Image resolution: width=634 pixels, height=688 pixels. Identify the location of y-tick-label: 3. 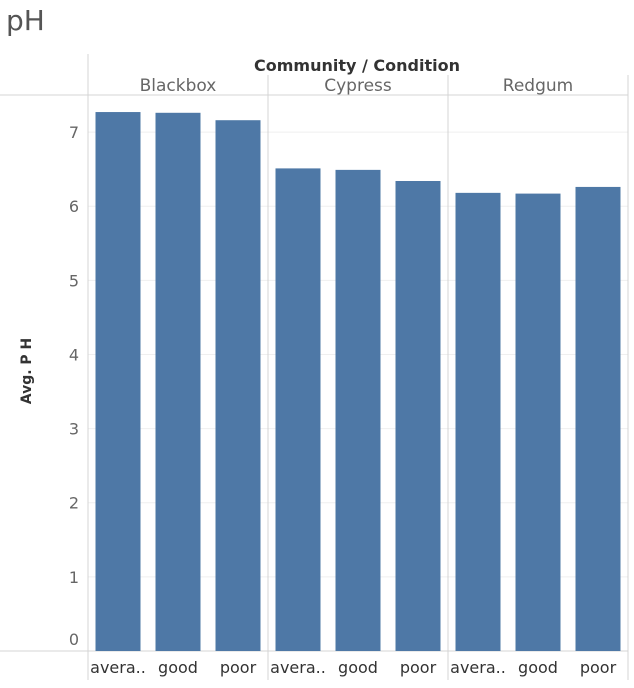
(74, 429).